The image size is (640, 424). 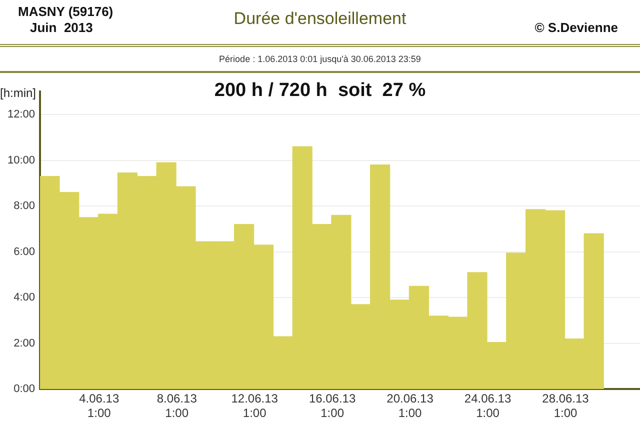 I want to click on text: Juin 2013, so click(x=61, y=27).